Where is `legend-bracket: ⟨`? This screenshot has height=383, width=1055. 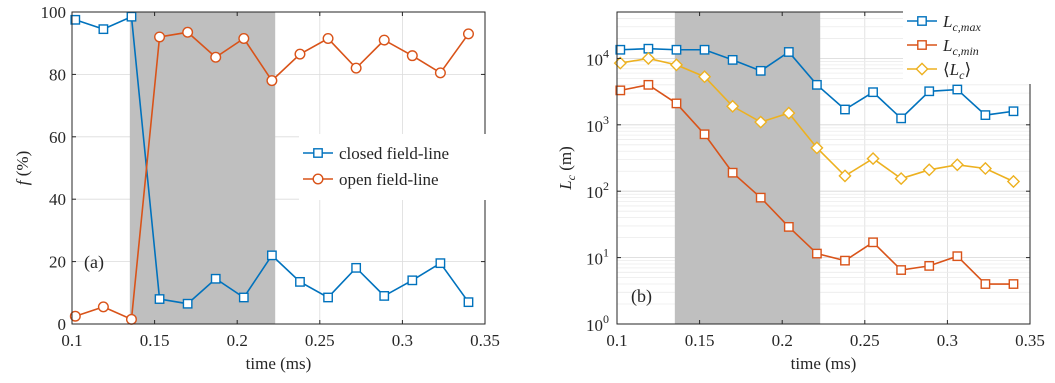 legend-bracket: ⟨ is located at coordinates (946, 69).